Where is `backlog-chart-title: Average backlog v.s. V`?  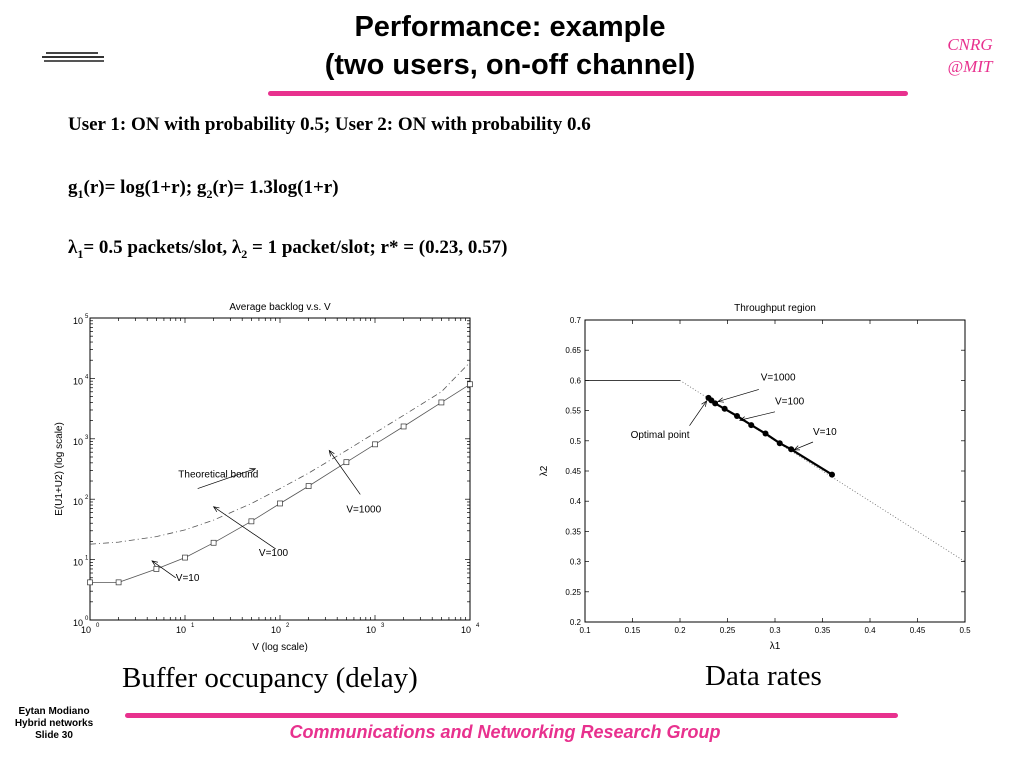
backlog-chart-title: Average backlog v.s. V is located at coordinates (280, 307).